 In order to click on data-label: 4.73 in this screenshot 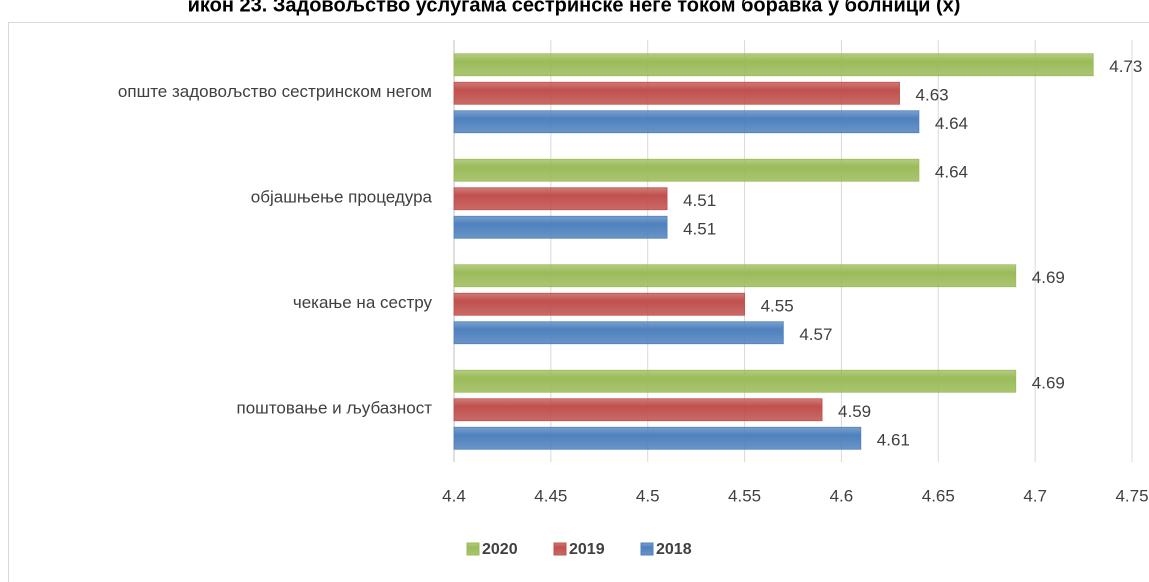, I will do `click(1125, 66)`.